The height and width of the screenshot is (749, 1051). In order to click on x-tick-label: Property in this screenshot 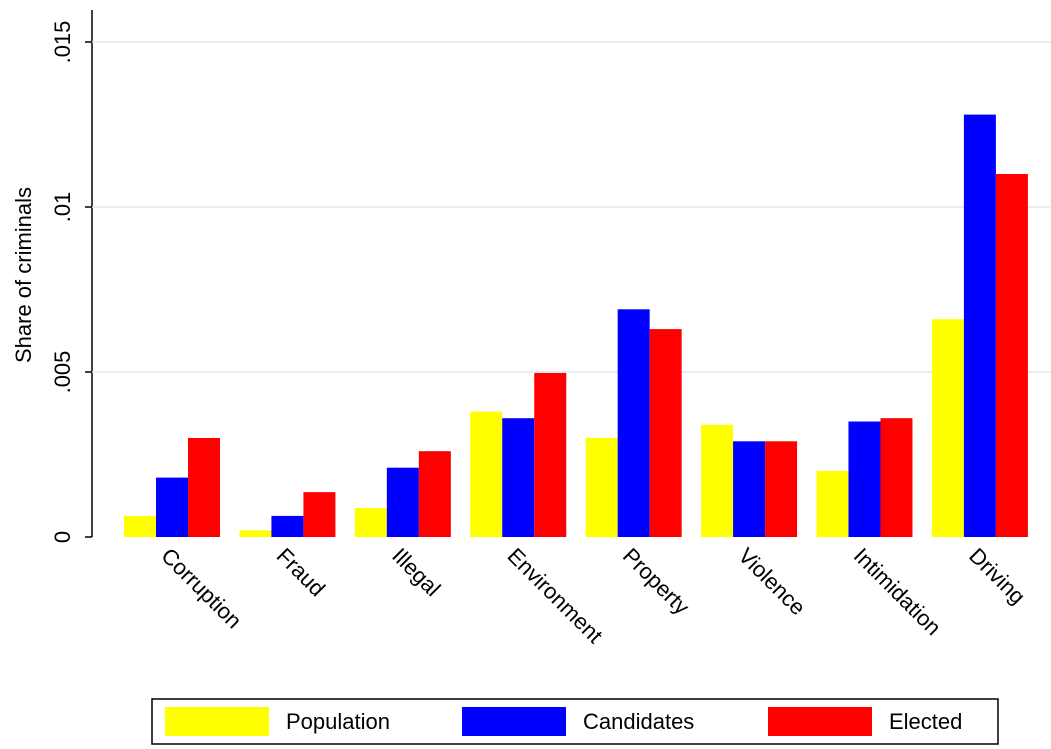, I will do `click(656, 581)`.